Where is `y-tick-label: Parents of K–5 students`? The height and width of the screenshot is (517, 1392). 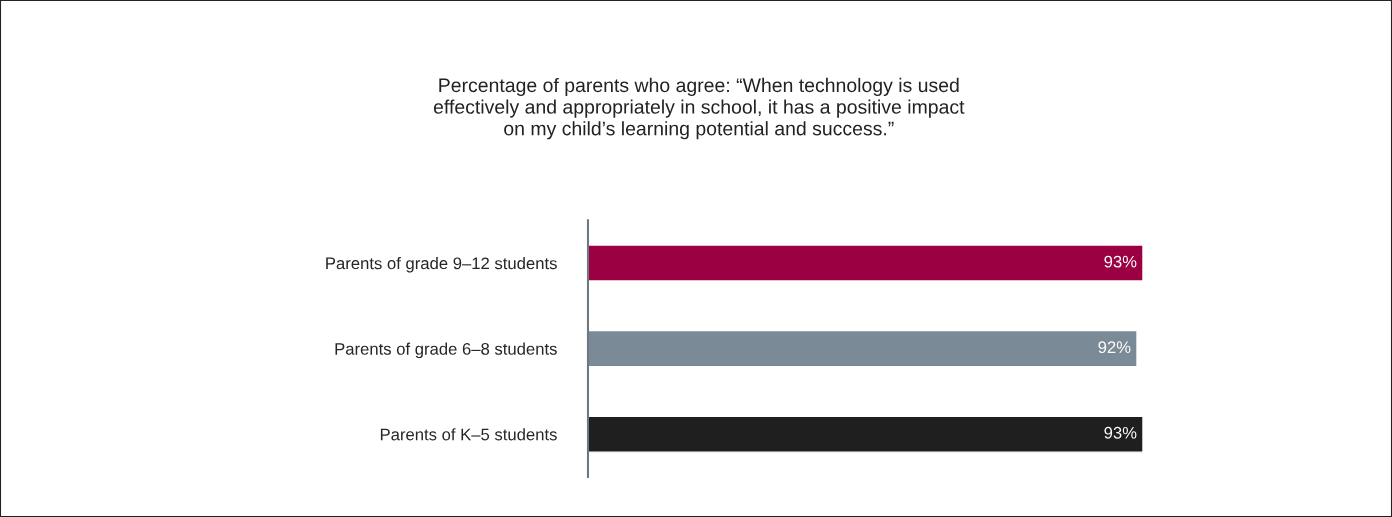 y-tick-label: Parents of K–5 students is located at coordinates (468, 434).